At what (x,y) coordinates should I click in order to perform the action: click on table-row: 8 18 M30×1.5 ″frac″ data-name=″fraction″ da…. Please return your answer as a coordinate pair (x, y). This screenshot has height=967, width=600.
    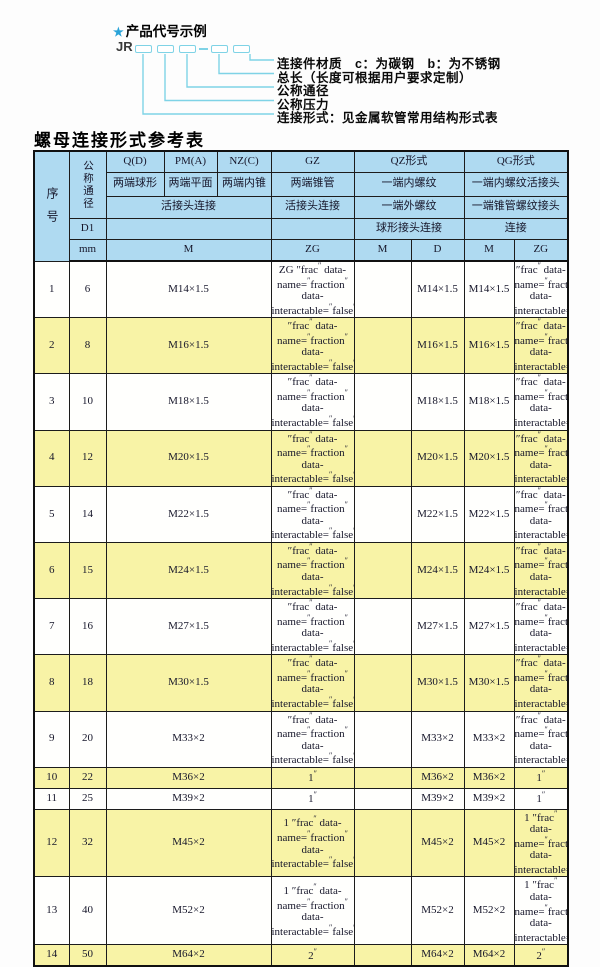
    Looking at the image, I should click on (301, 683).